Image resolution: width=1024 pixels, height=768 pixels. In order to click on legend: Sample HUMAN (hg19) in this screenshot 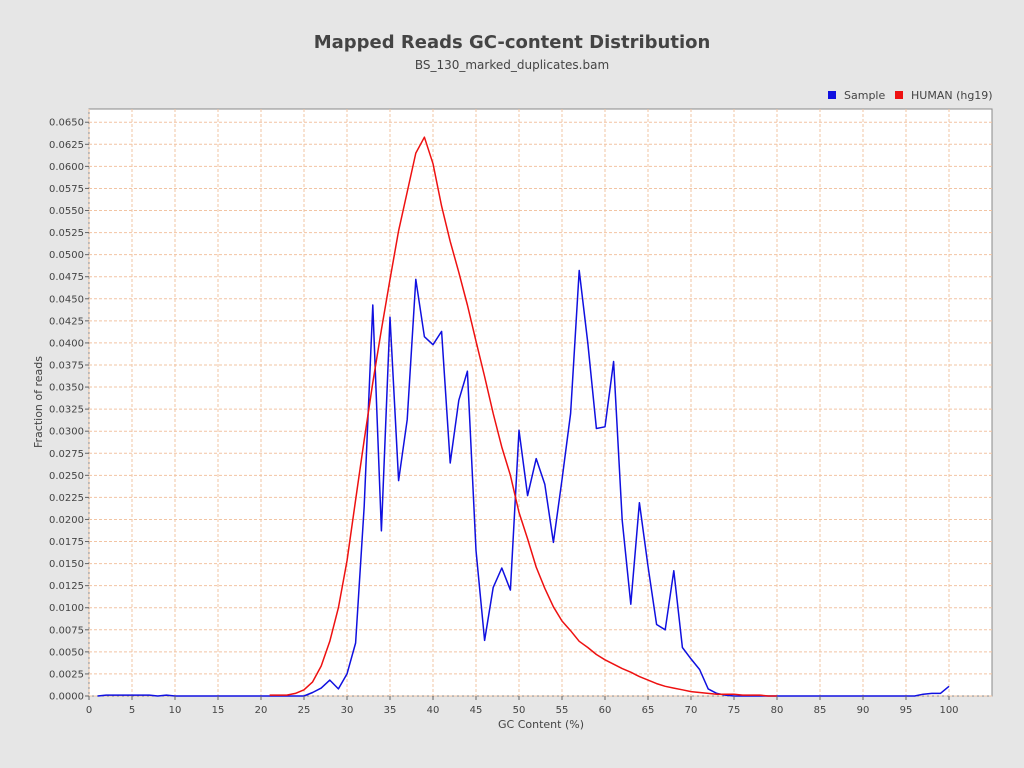, I will do `click(910, 95)`.